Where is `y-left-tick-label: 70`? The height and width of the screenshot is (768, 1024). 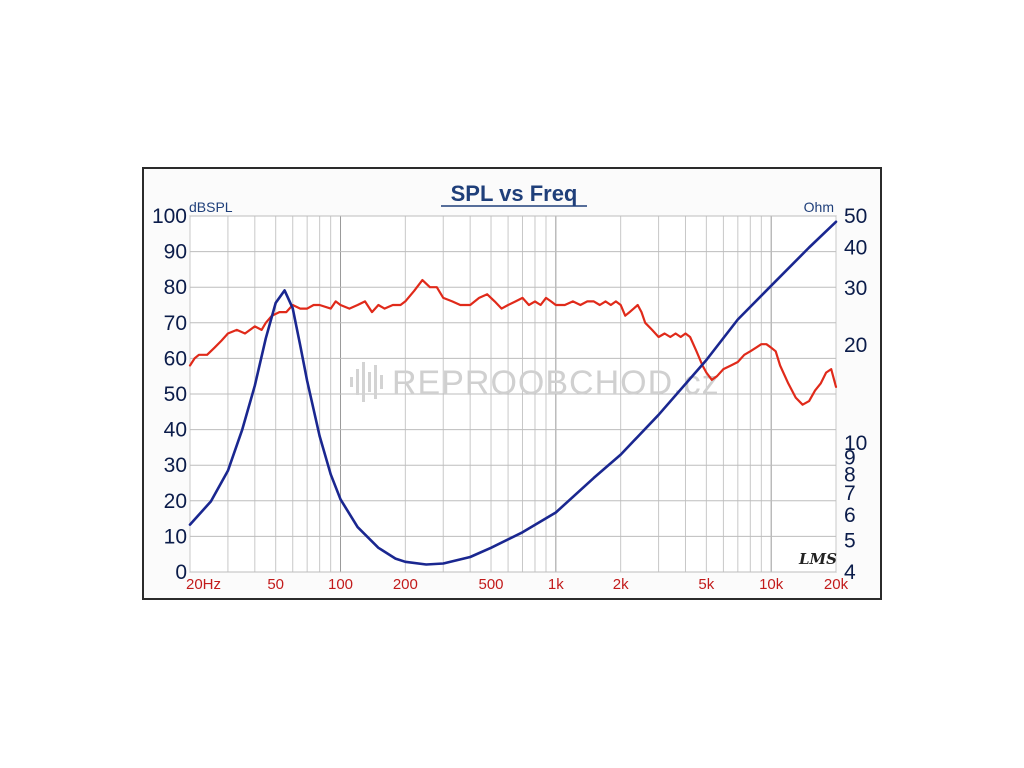
y-left-tick-label: 70 is located at coordinates (175, 323).